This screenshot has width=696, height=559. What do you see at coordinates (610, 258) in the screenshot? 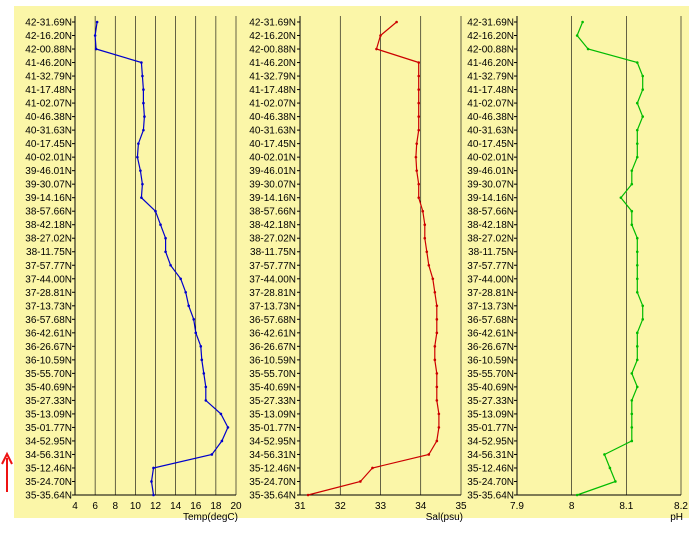
I see `ph-series-line` at bounding box center [610, 258].